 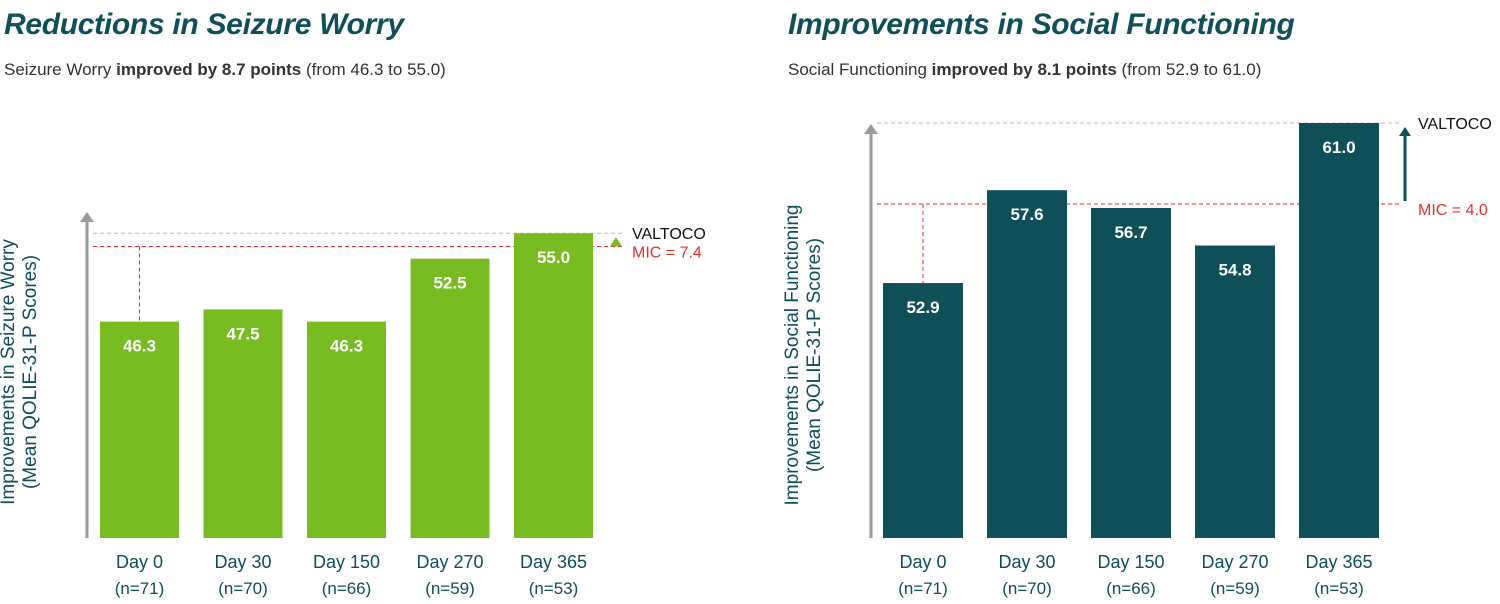 I want to click on mic-label: MIC = 7.4, so click(x=667, y=252).